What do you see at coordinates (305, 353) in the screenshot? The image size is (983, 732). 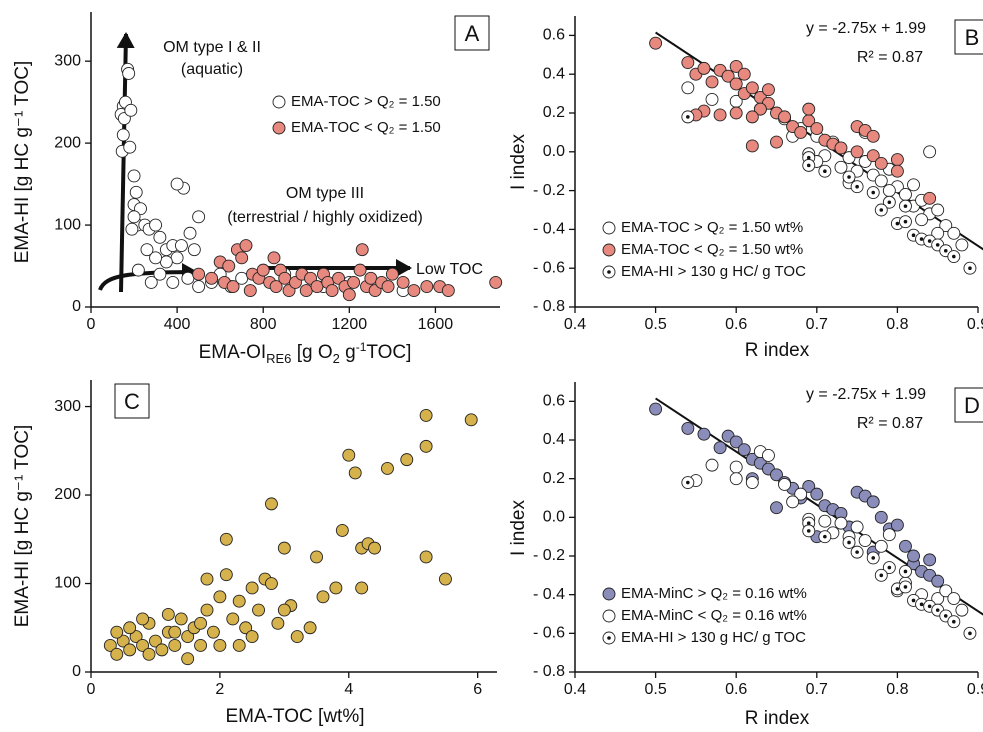 I see `x-axis-title: EMA-OIRE6 [g O2 g-1TOC]` at bounding box center [305, 353].